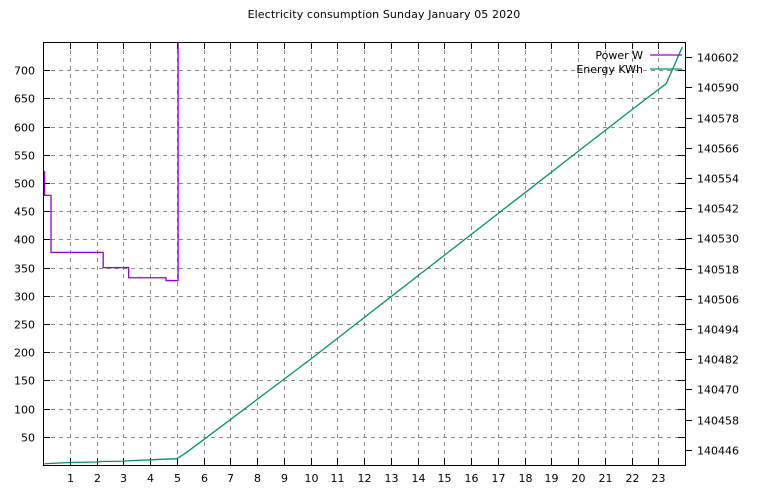  What do you see at coordinates (633, 478) in the screenshot?
I see `x-tick-label: 22` at bounding box center [633, 478].